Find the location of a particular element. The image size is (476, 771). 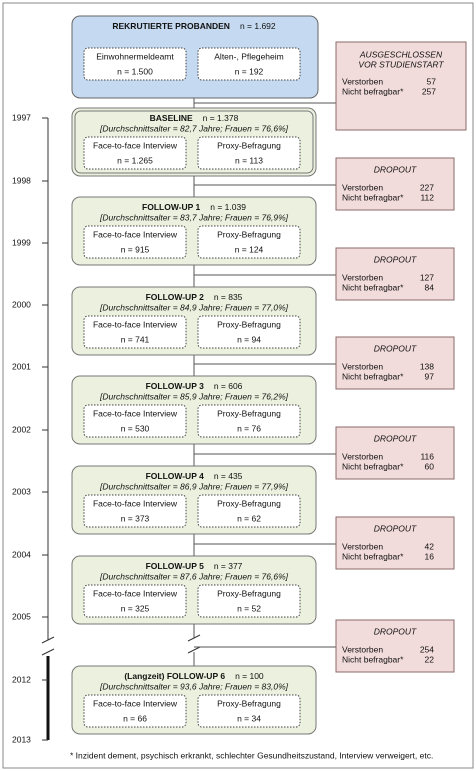

stage-box-inner is located at coordinates (194, 142).